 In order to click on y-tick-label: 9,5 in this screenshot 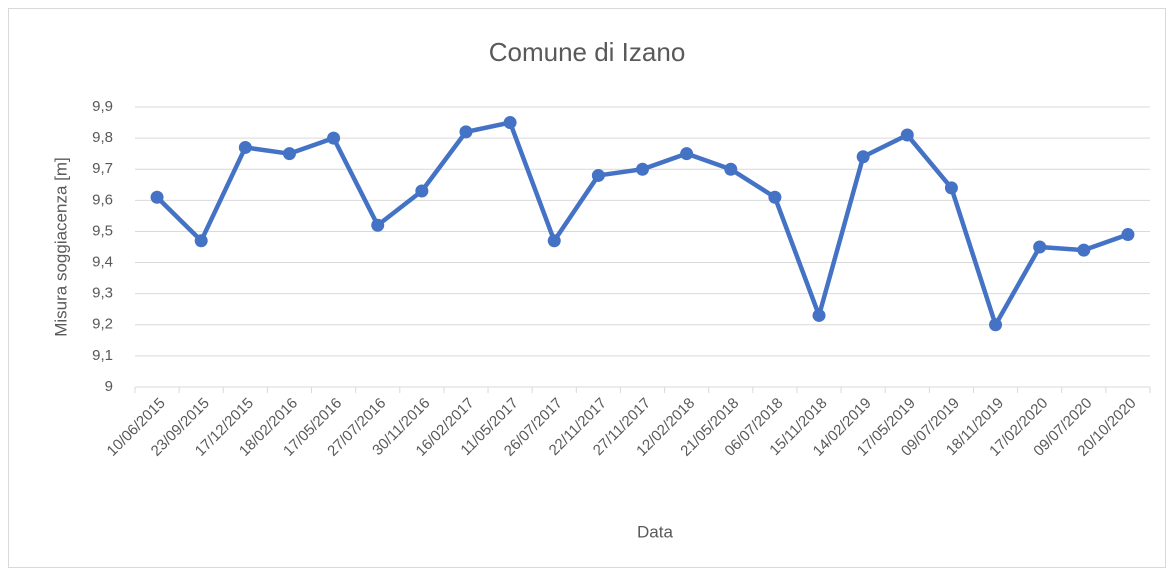, I will do `click(102, 230)`.